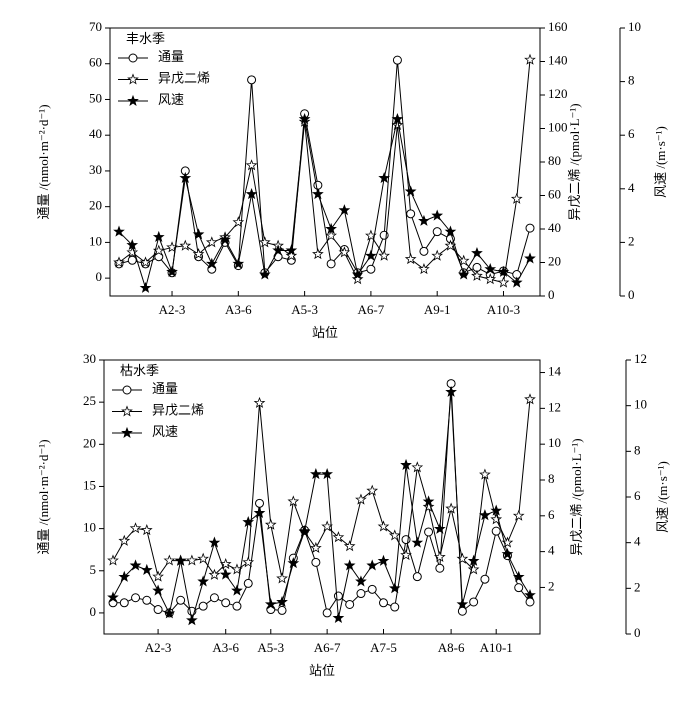 The image size is (694, 702). I want to click on y-axis-label: 异戊二烯 /(pmol·L⁻¹), so click(576, 496).